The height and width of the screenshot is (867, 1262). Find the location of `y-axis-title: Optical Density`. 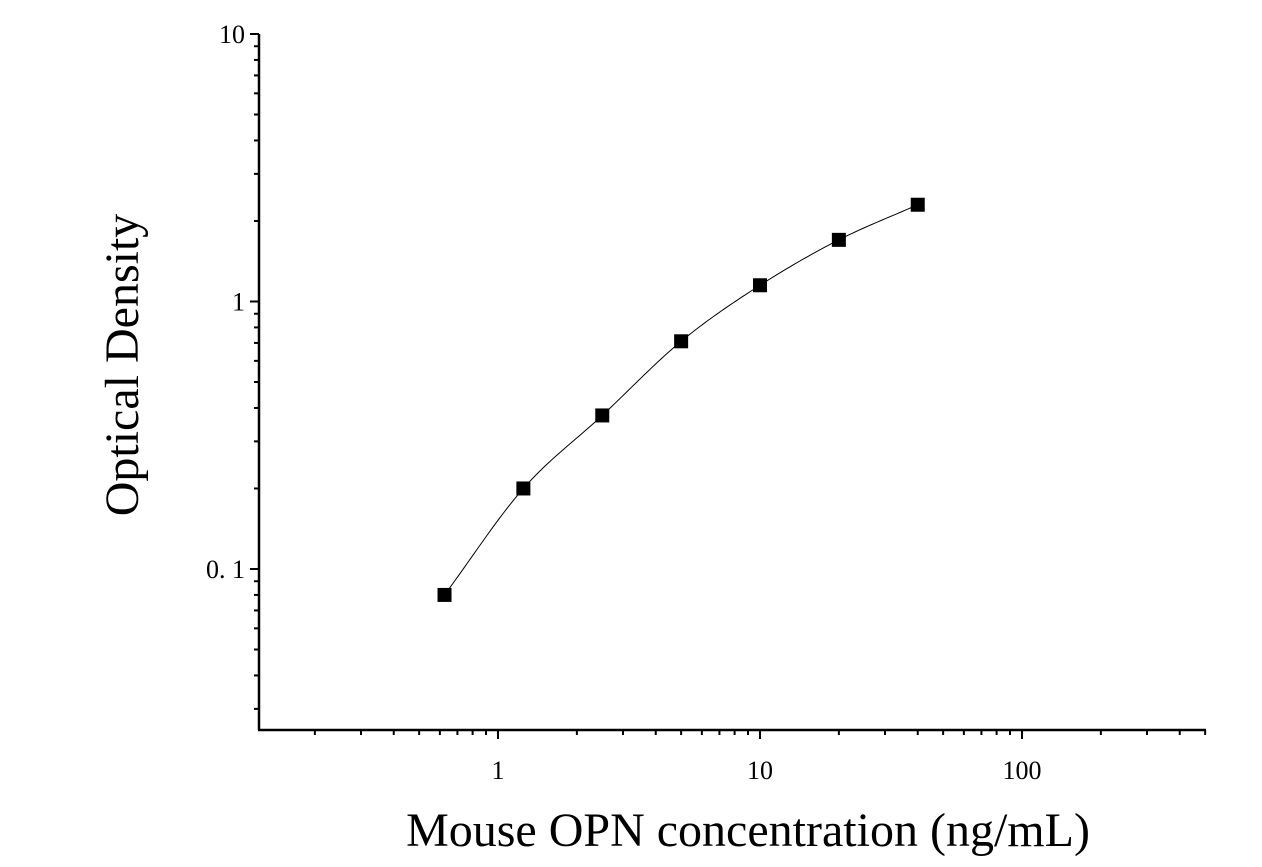

y-axis-title: Optical Density is located at coordinates (122, 365).